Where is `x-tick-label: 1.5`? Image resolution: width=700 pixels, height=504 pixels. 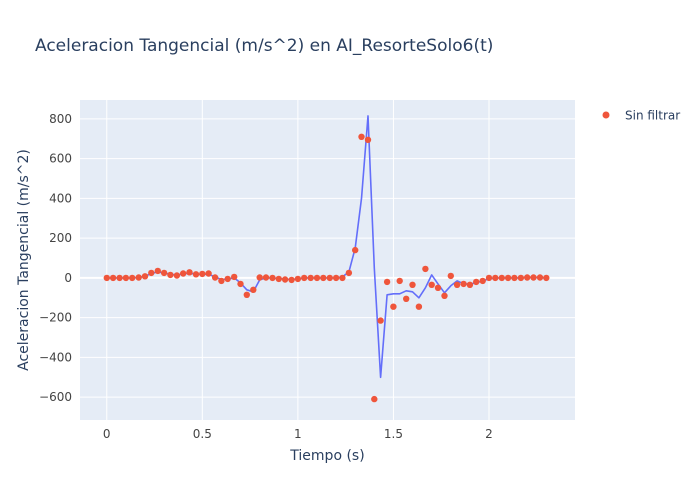
x-tick-label: 1.5 is located at coordinates (393, 434).